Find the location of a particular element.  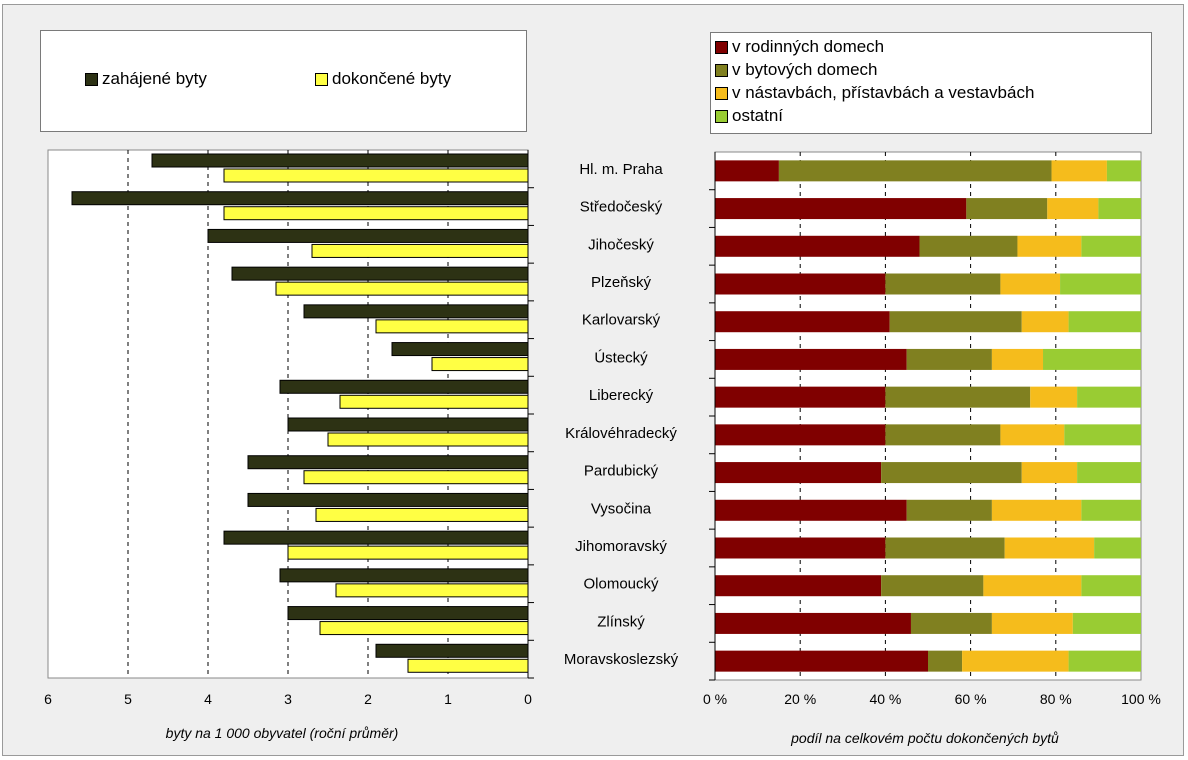

right-bar-v-bytovych-domech-liberecky is located at coordinates (958, 397).